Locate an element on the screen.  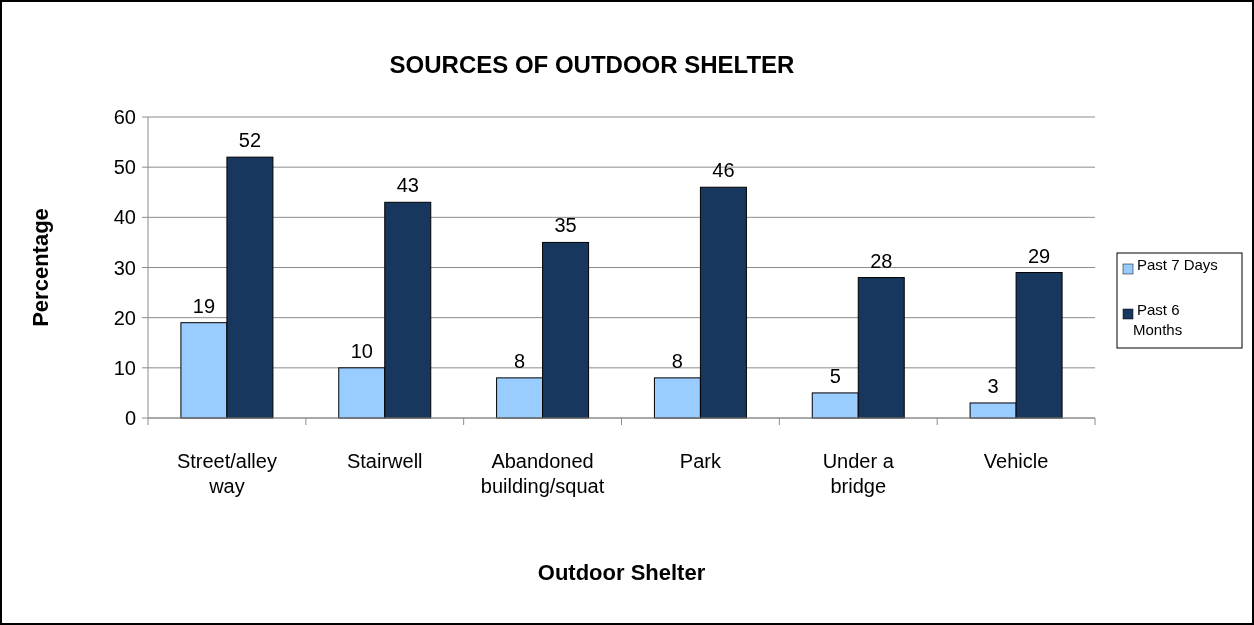
data-label: 28 is located at coordinates (881, 260).